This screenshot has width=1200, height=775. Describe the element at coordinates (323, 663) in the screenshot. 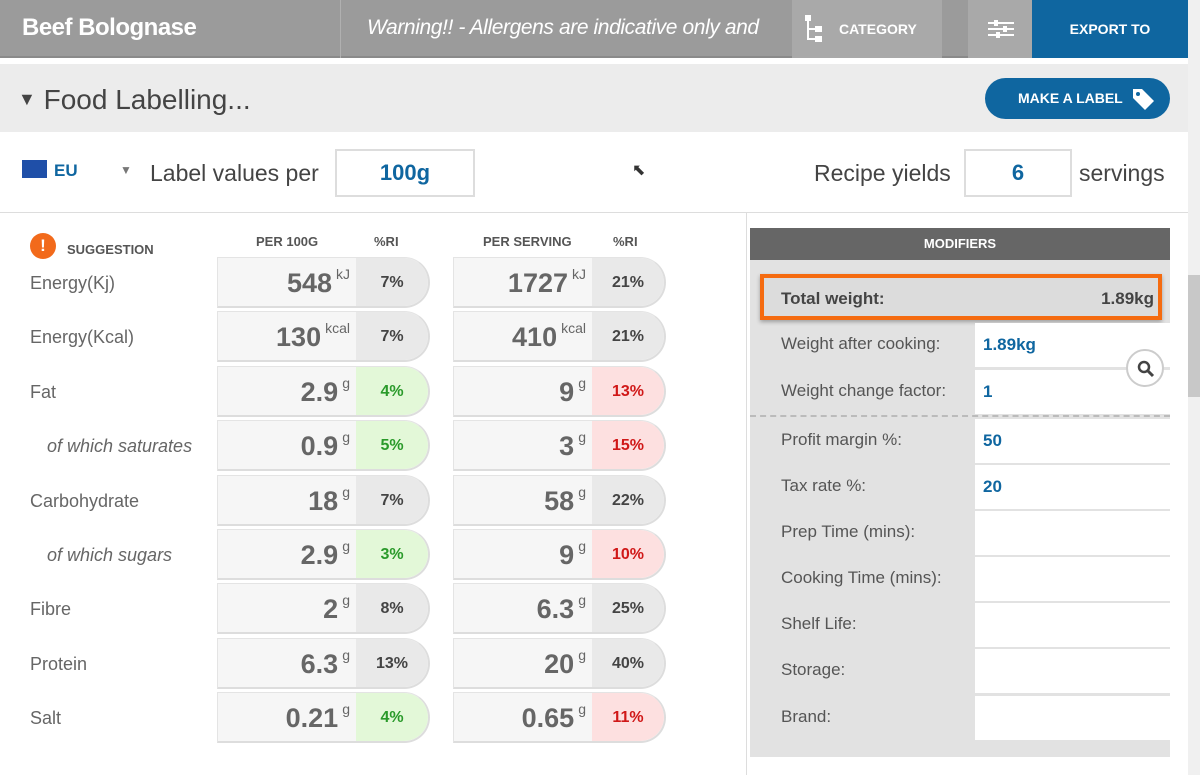

I see `per-100g-cell: 6.3 g 13%` at that location.